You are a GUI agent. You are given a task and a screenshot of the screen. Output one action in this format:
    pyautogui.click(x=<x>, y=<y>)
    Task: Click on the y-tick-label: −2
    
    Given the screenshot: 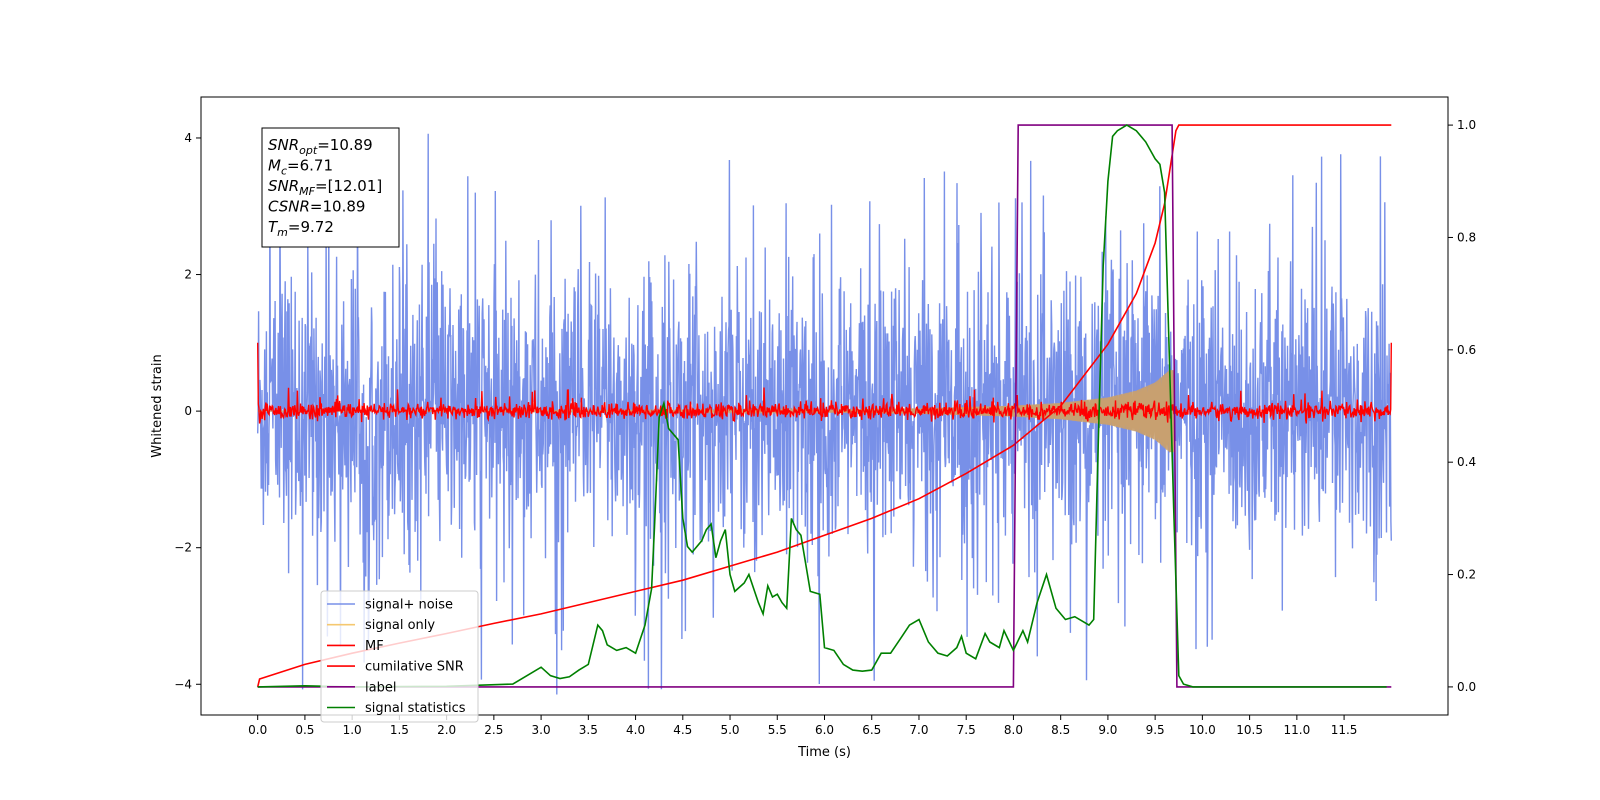 What is the action you would take?
    pyautogui.click(x=183, y=548)
    